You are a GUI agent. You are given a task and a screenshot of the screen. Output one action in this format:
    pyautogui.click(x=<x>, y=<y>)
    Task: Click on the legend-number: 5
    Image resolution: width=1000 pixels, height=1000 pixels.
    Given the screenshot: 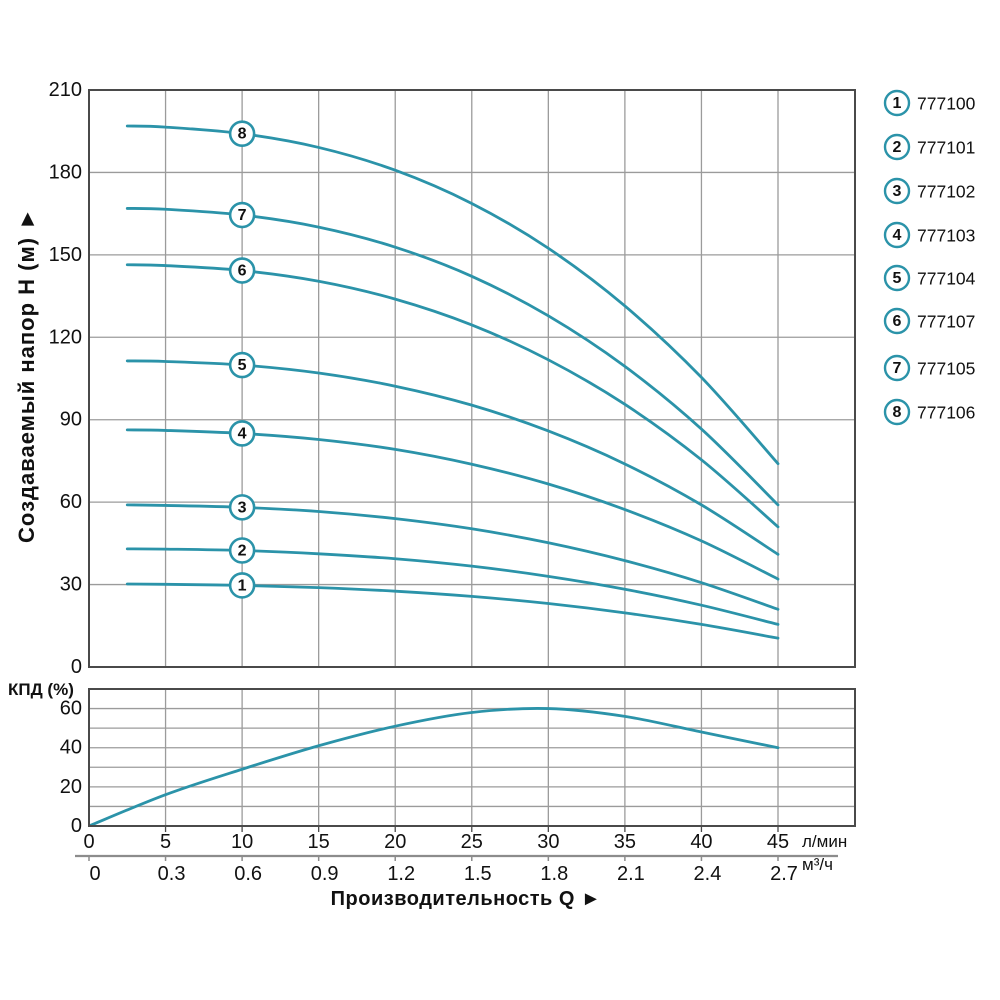 What is the action you would take?
    pyautogui.click(x=897, y=278)
    